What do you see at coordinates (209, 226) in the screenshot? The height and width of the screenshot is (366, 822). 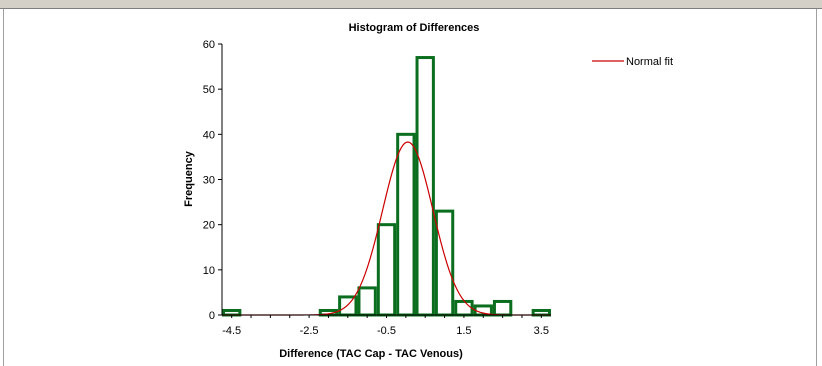 I see `y-tick-label: 20` at bounding box center [209, 226].